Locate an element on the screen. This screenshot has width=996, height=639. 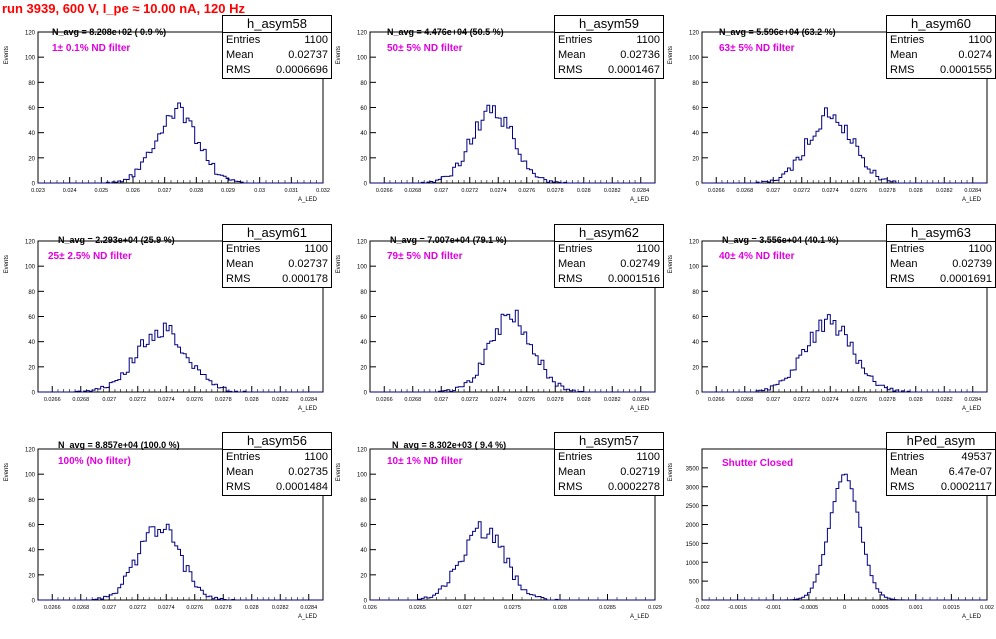
x-tick-label: -0.002 is located at coordinates (702, 608).